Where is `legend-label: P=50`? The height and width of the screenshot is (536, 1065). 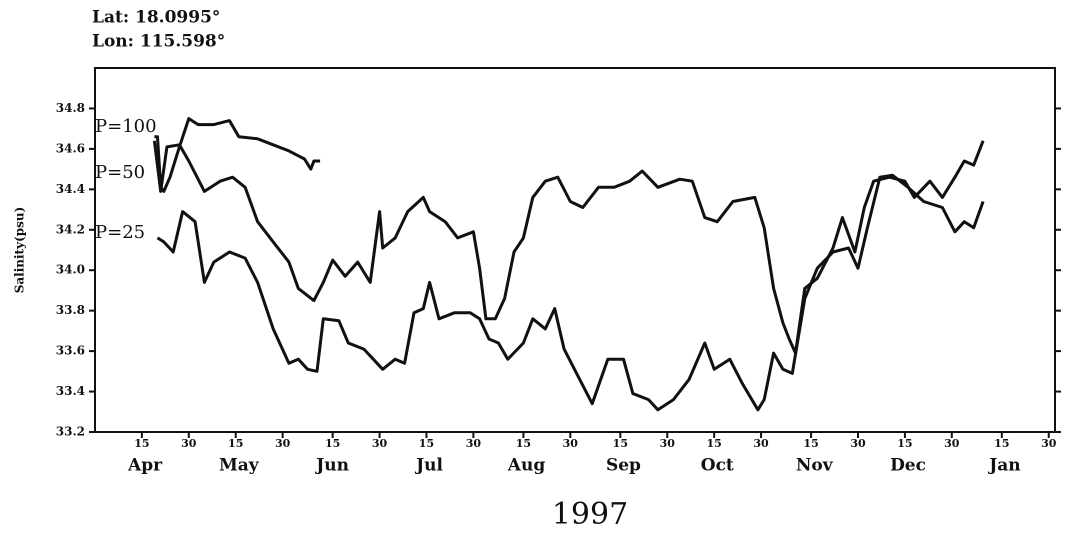
legend-label: P=50 is located at coordinates (120, 172).